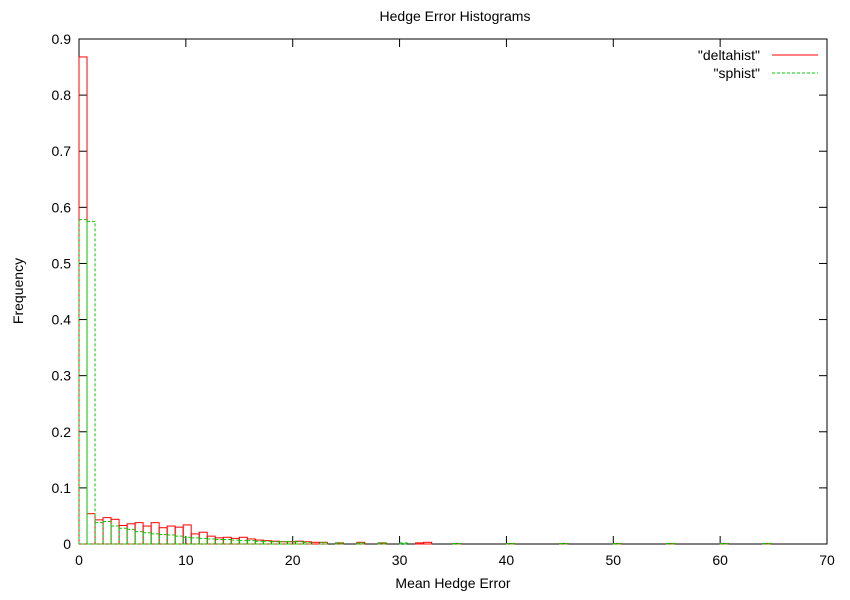 This screenshot has height=600, width=850. What do you see at coordinates (62, 320) in the screenshot?
I see `y-tick-label: 0.4` at bounding box center [62, 320].